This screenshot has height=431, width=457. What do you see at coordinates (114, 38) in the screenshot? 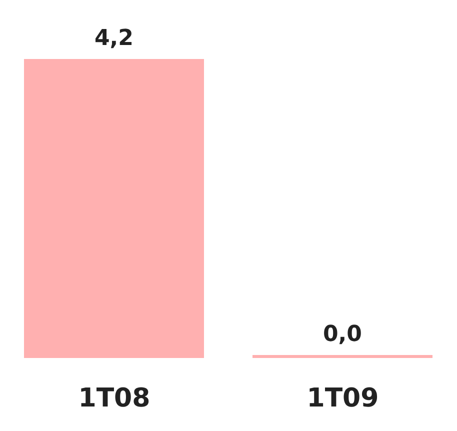
I see `data-label: 4,2` at bounding box center [114, 38].